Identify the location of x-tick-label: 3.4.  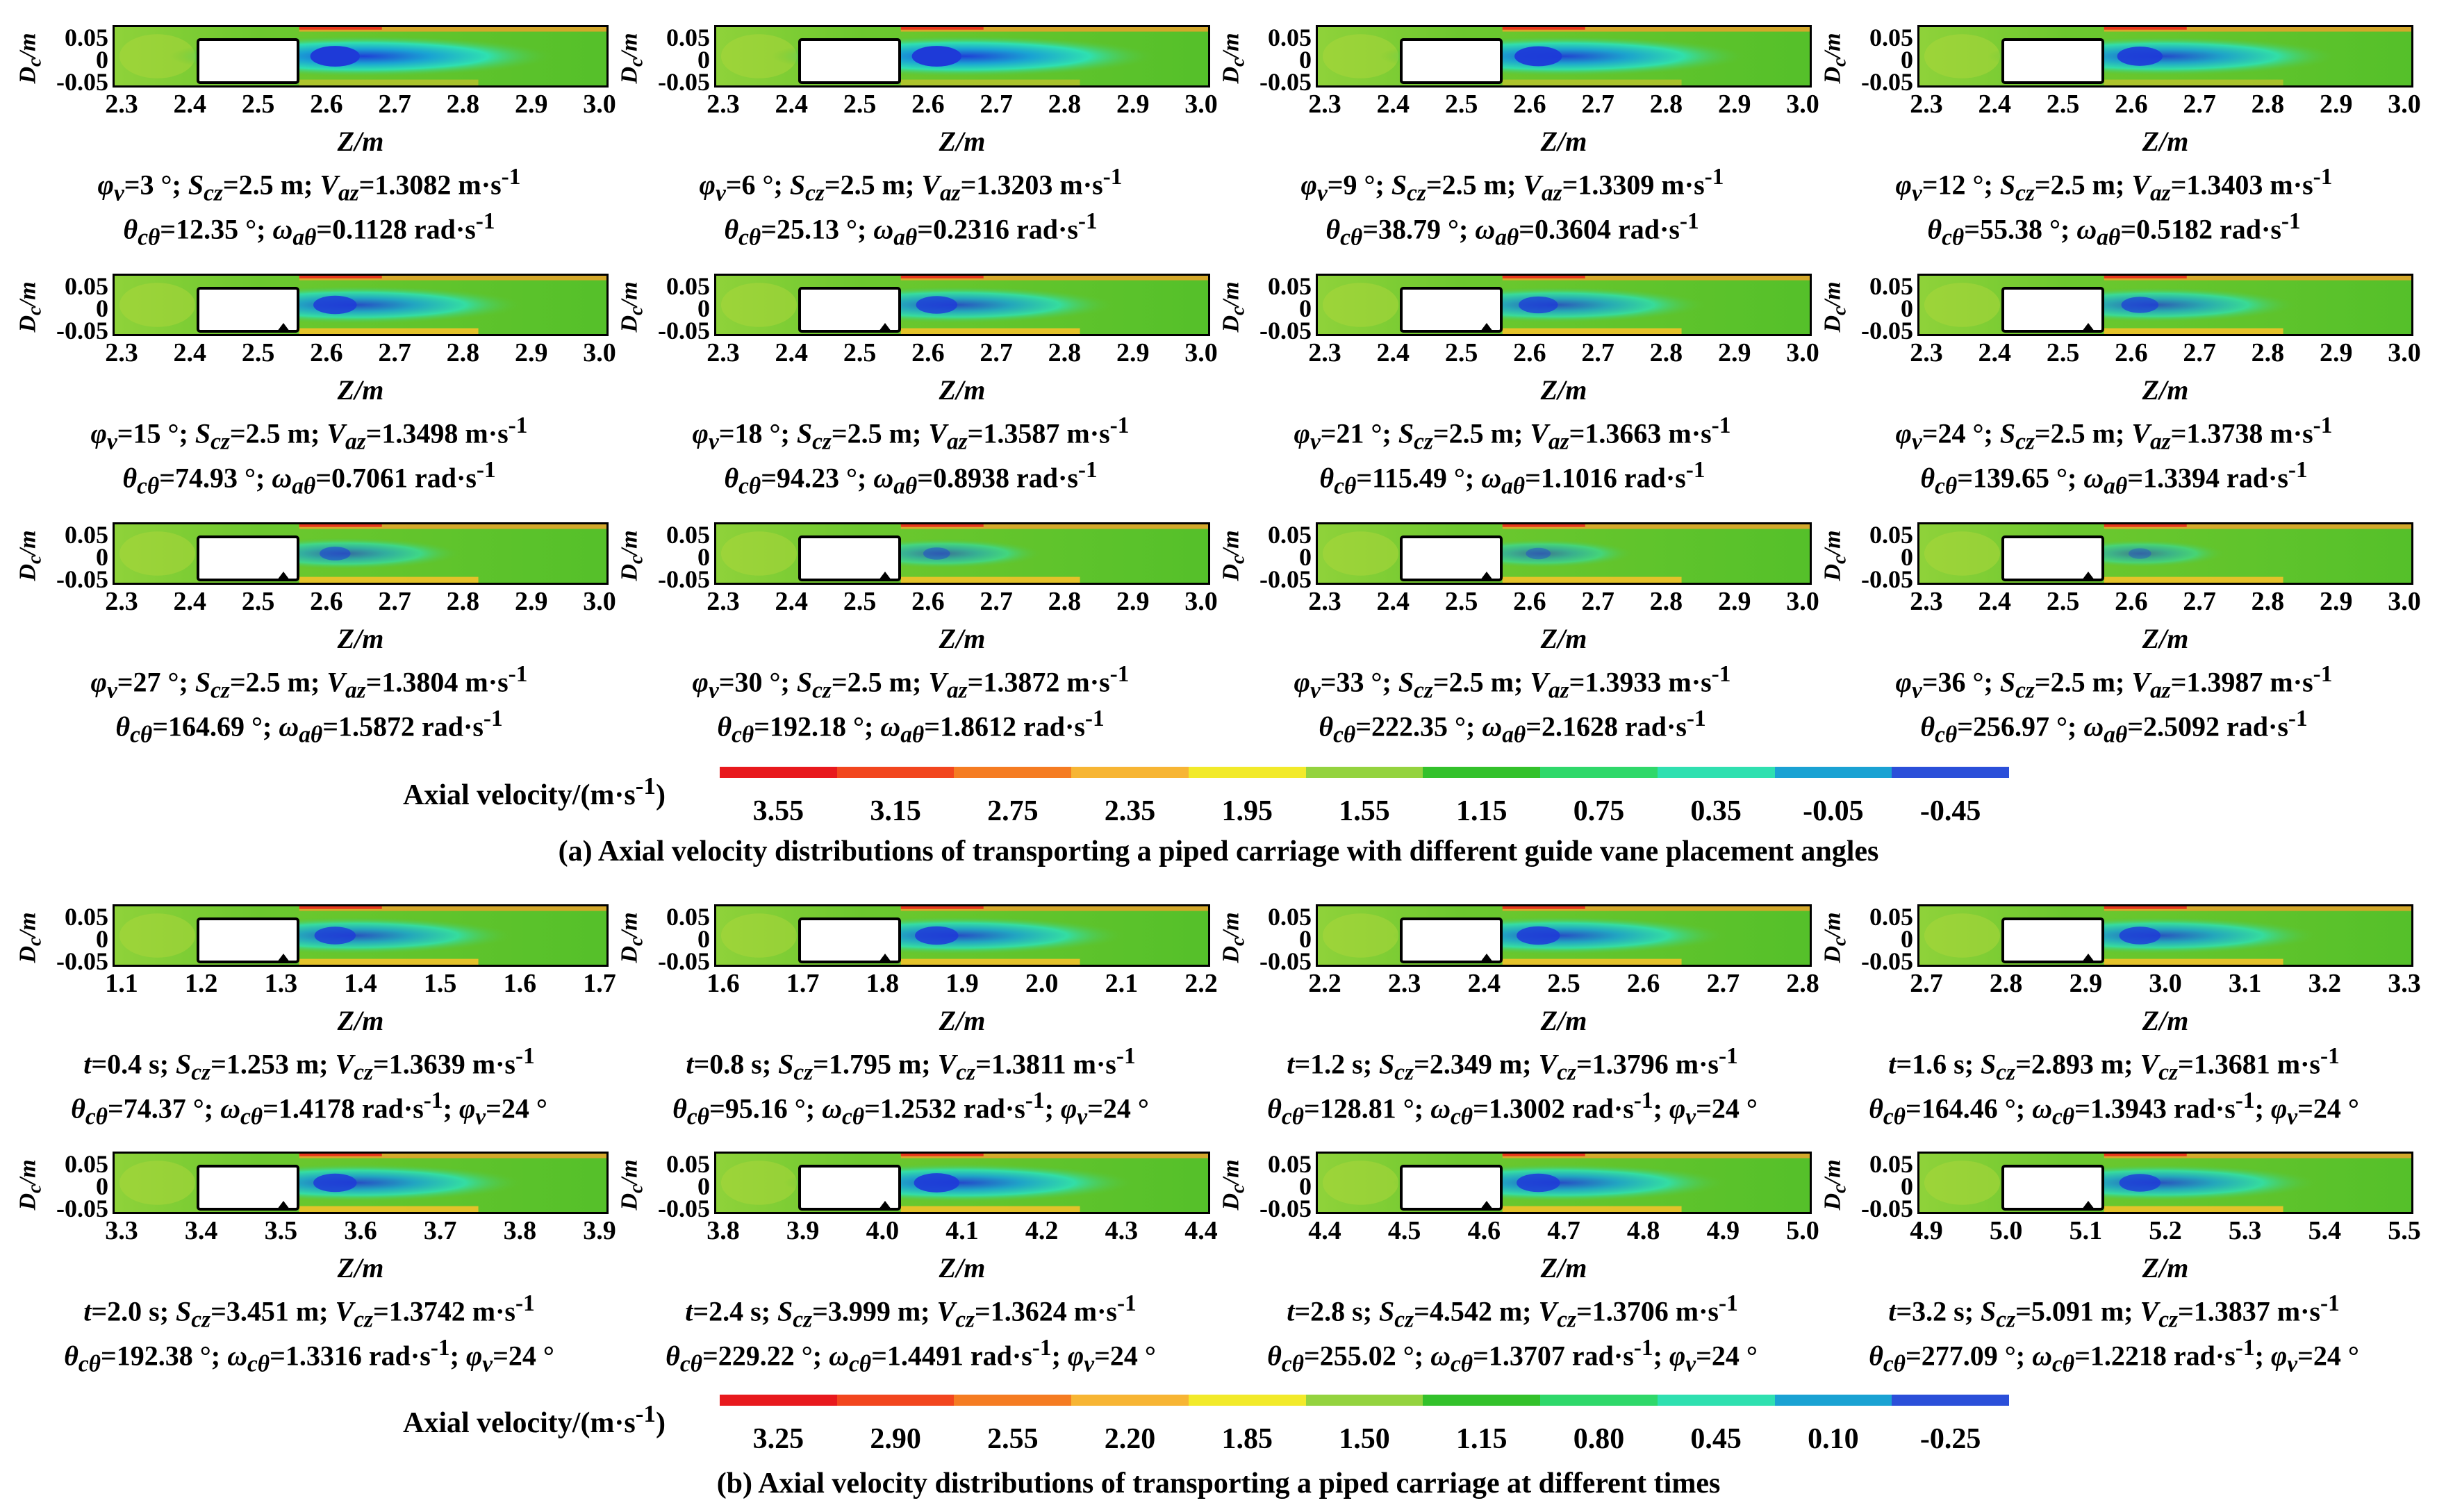
(201, 1231).